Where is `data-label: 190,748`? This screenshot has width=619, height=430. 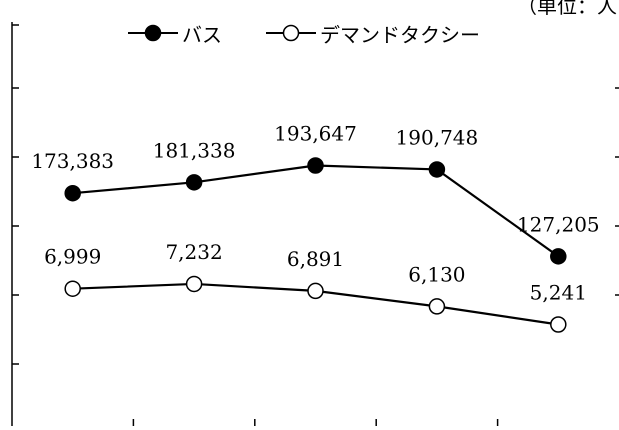 data-label: 190,748 is located at coordinates (437, 137).